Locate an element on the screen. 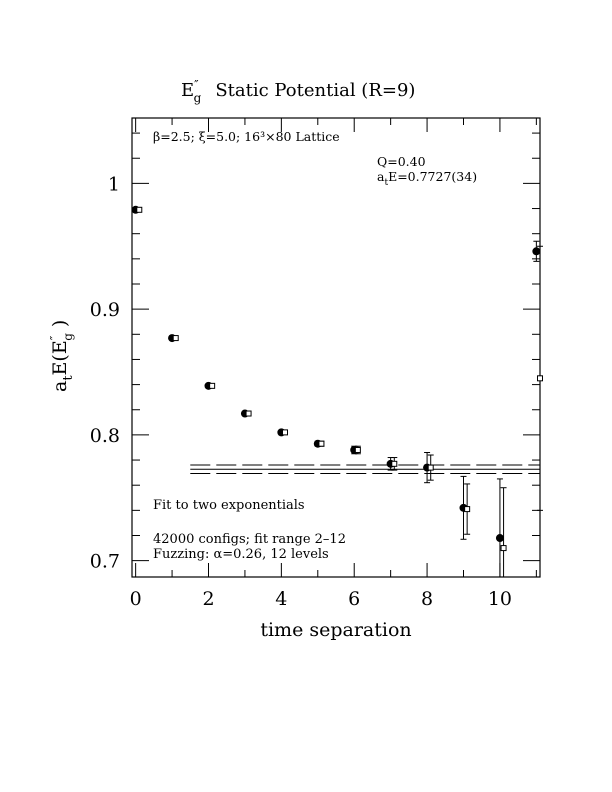  ylabel-sub-g: g is located at coordinates (68, 337).